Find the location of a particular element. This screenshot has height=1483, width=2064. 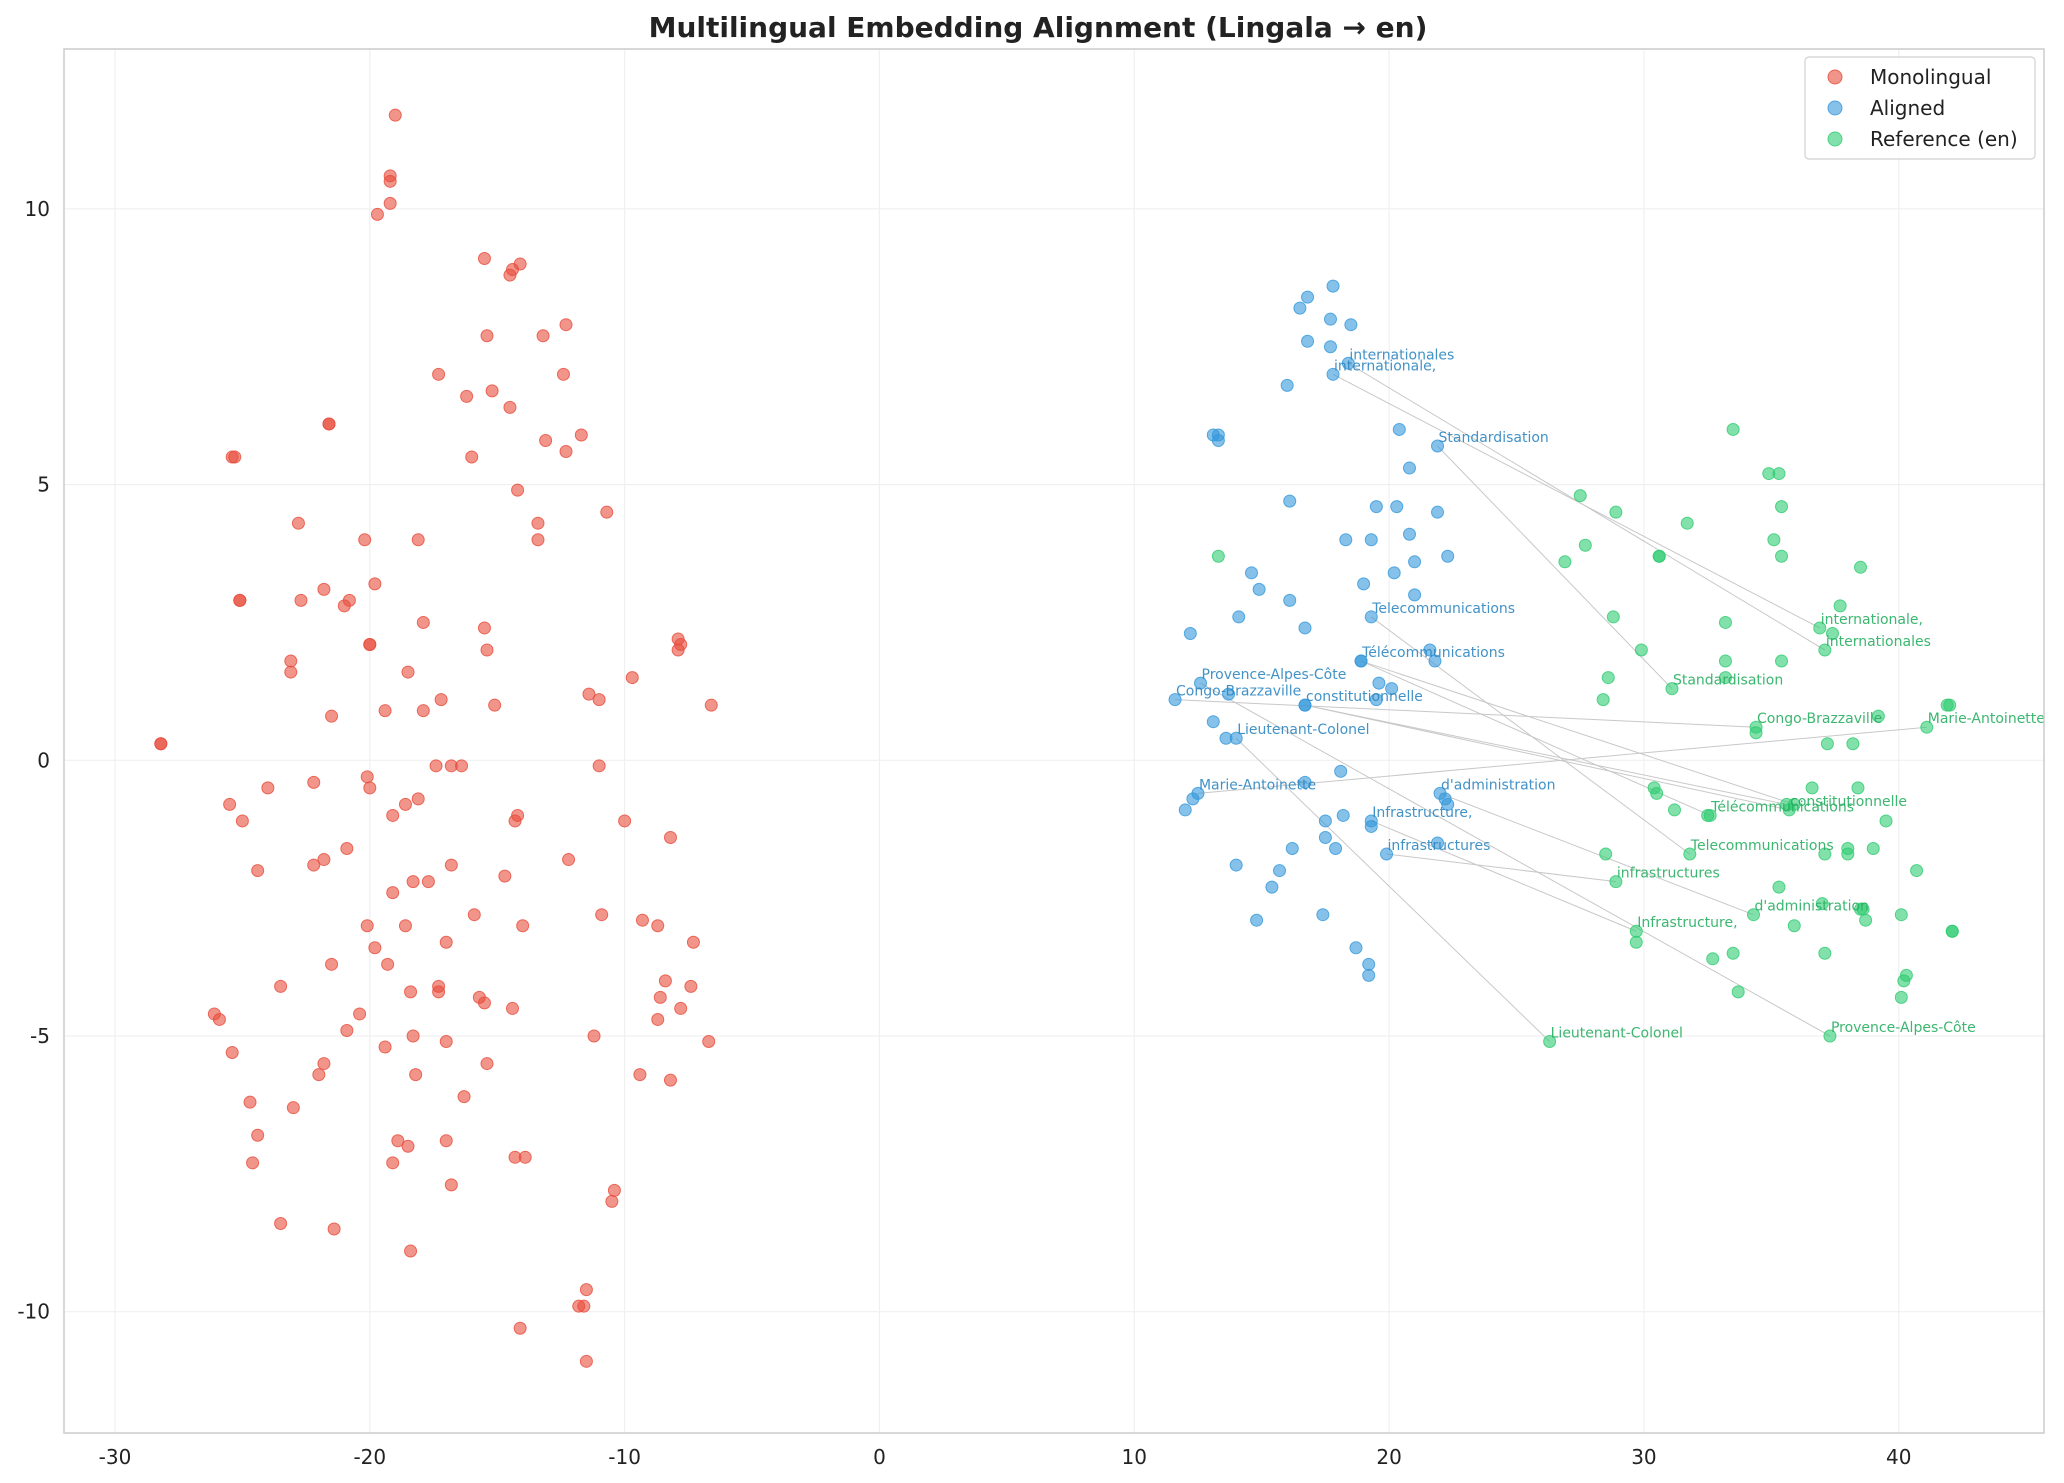

aligned-point-label: Infrastructure, is located at coordinates (1422, 813).